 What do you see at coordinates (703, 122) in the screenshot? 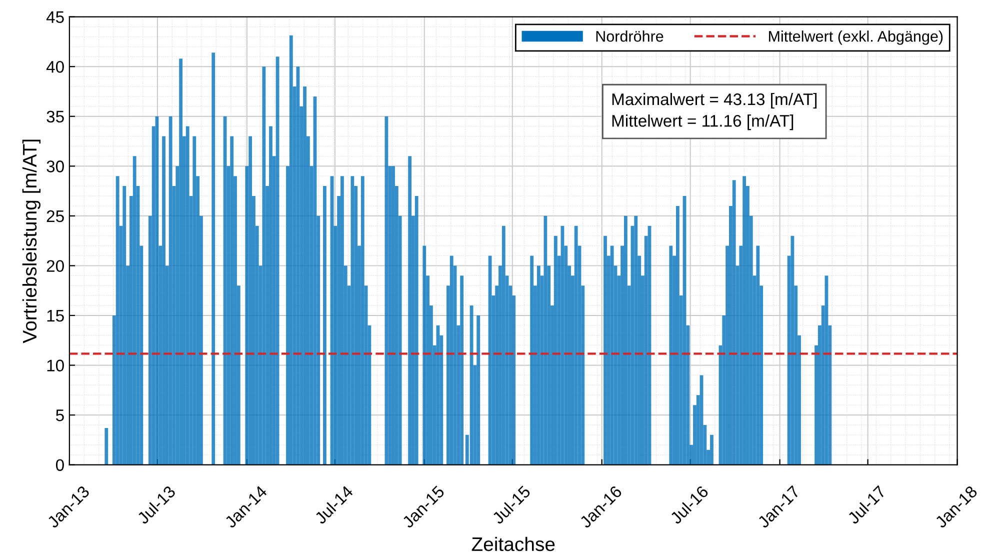
I see `annotation: Mittelwert = 11.16 [m/AT]` at bounding box center [703, 122].